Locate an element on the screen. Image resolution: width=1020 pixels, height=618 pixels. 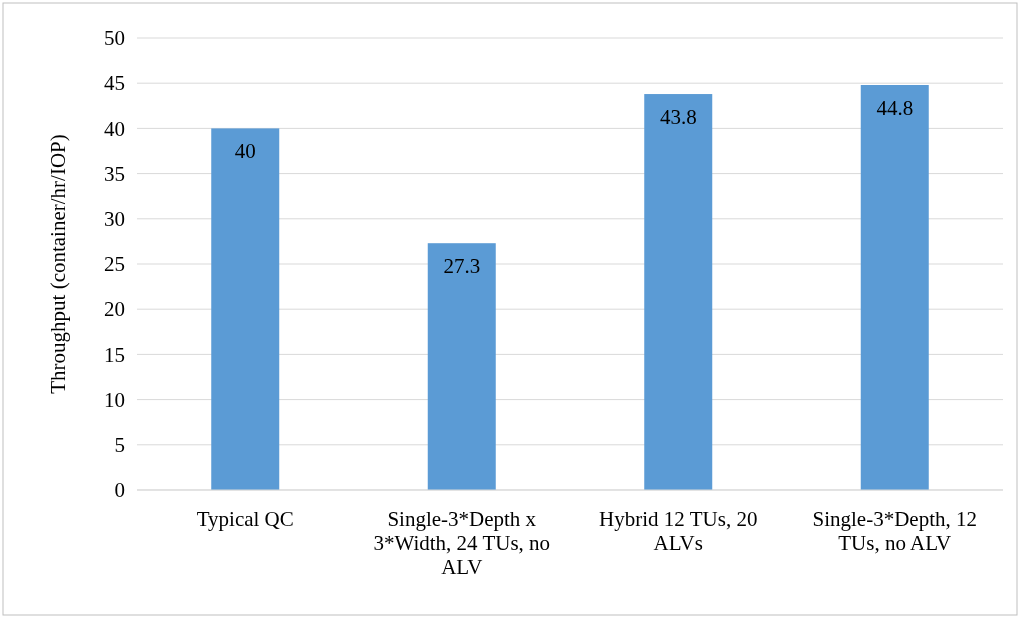
y-tick-label: 10 is located at coordinates (114, 399).